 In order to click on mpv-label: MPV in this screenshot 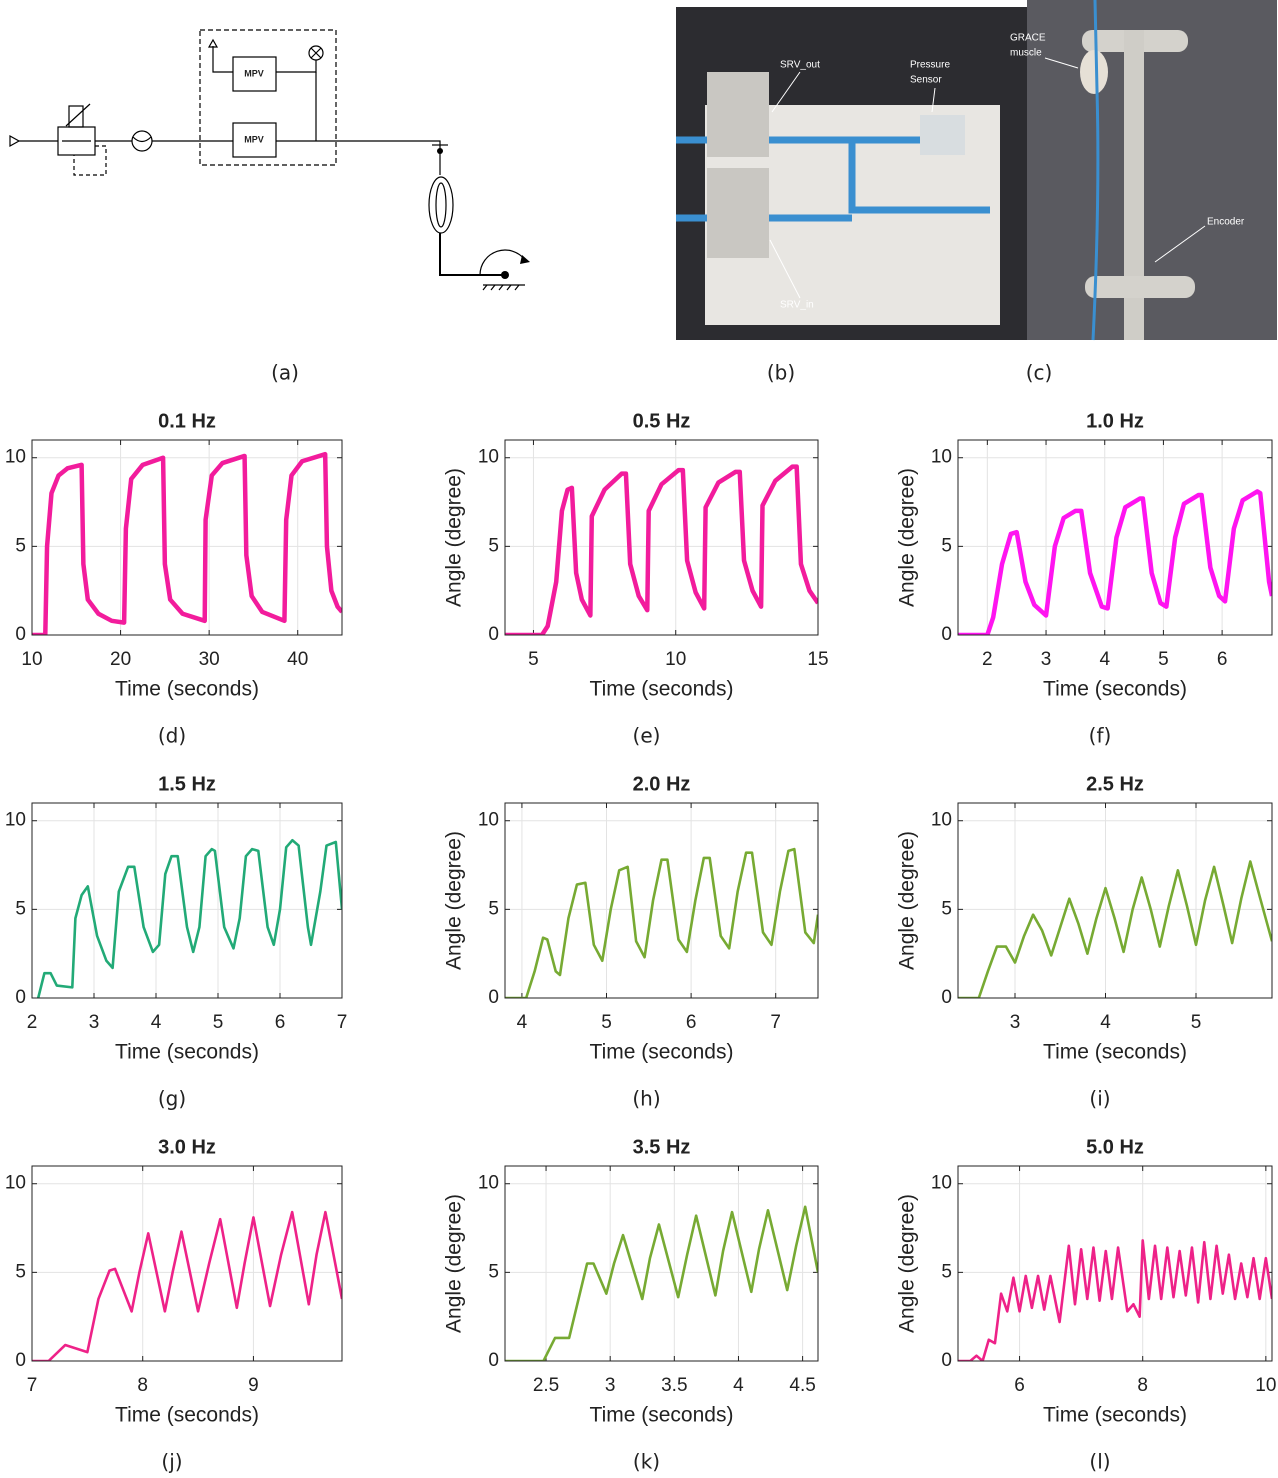, I will do `click(254, 73)`.